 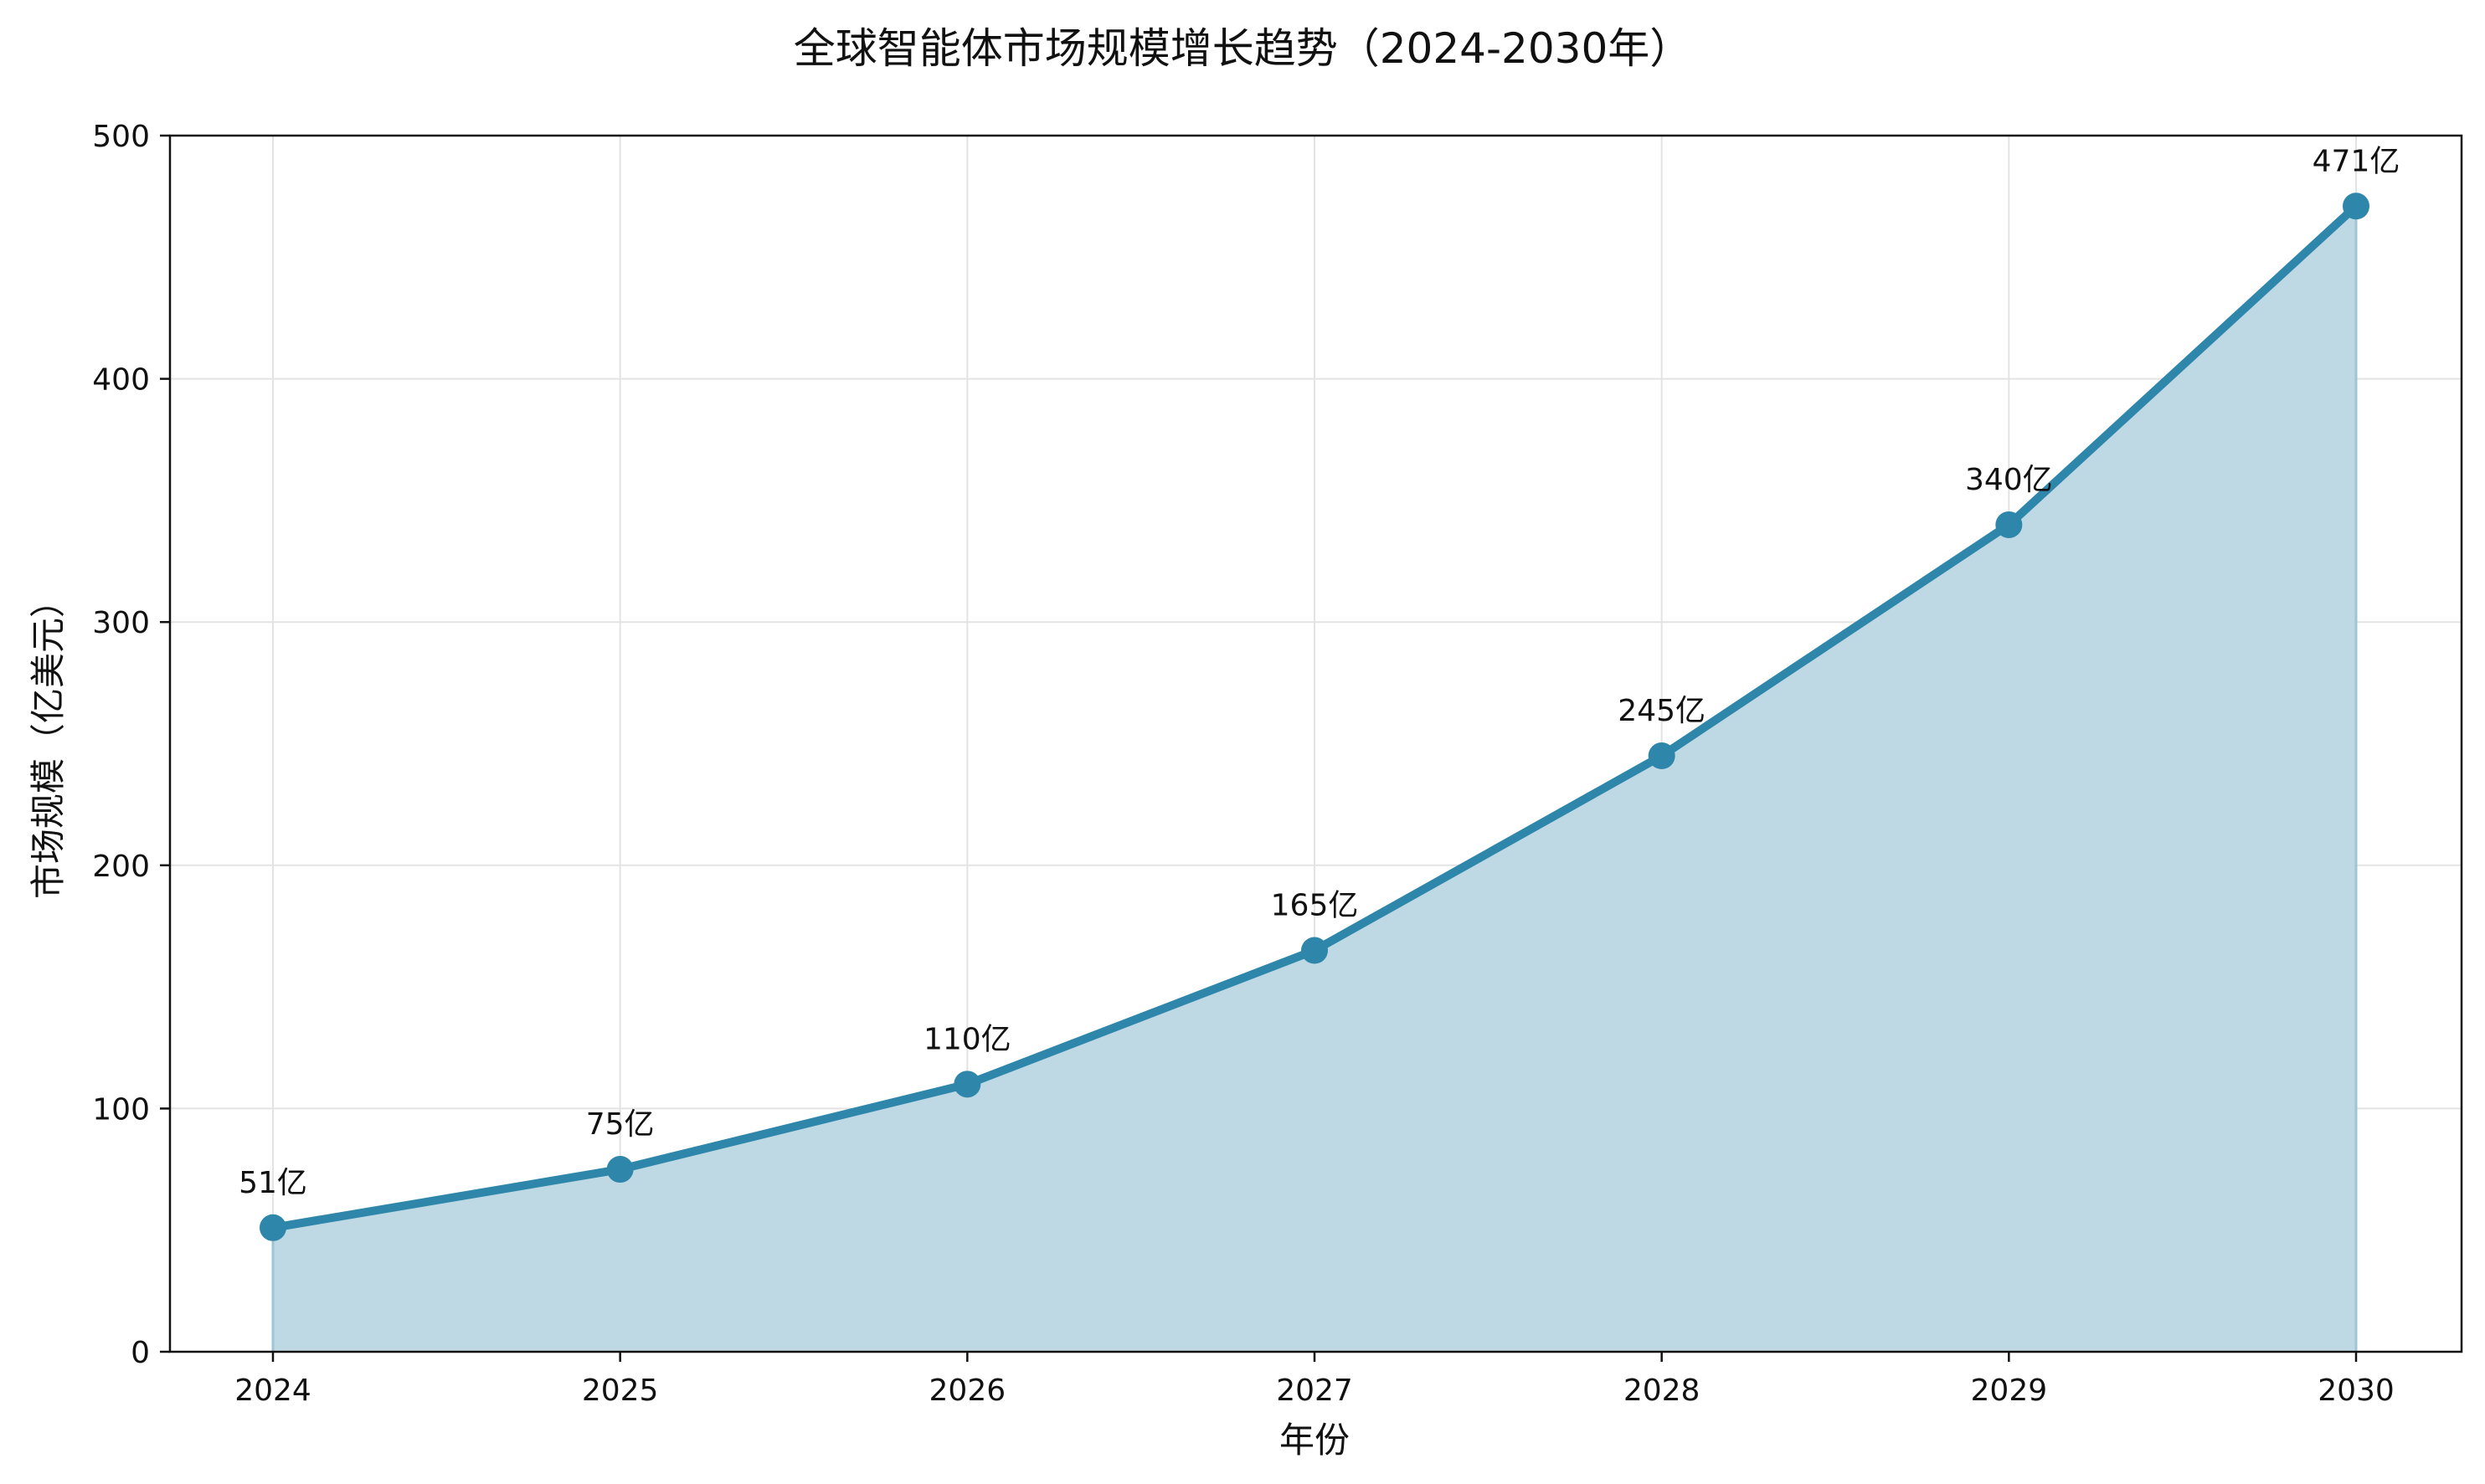 What do you see at coordinates (121, 137) in the screenshot?
I see `y-tick-label: 500` at bounding box center [121, 137].